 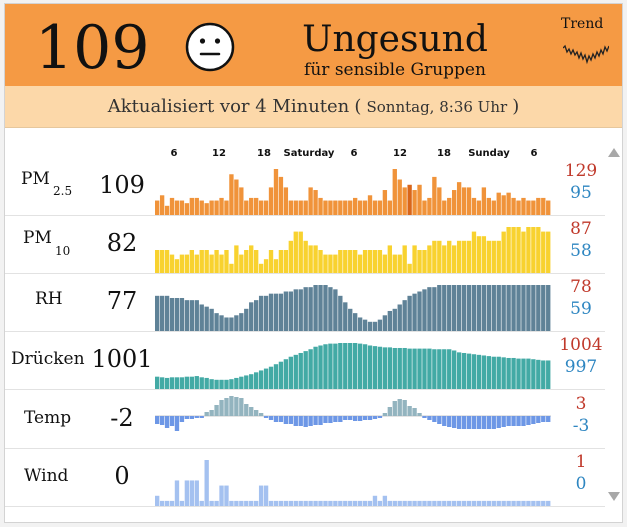 I want to click on neutral-face-icon, so click(x=210, y=47).